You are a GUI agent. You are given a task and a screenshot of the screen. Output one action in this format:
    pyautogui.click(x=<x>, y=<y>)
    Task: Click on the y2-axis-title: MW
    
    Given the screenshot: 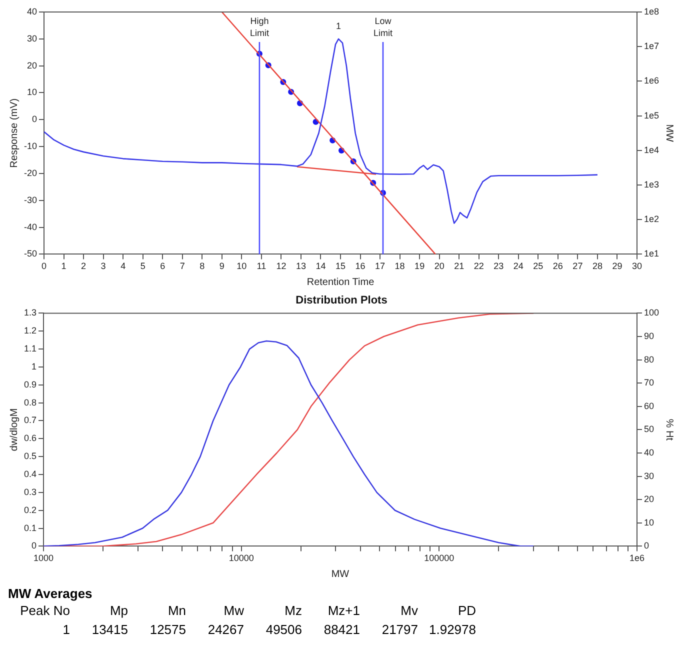 What is the action you would take?
    pyautogui.click(x=668, y=133)
    